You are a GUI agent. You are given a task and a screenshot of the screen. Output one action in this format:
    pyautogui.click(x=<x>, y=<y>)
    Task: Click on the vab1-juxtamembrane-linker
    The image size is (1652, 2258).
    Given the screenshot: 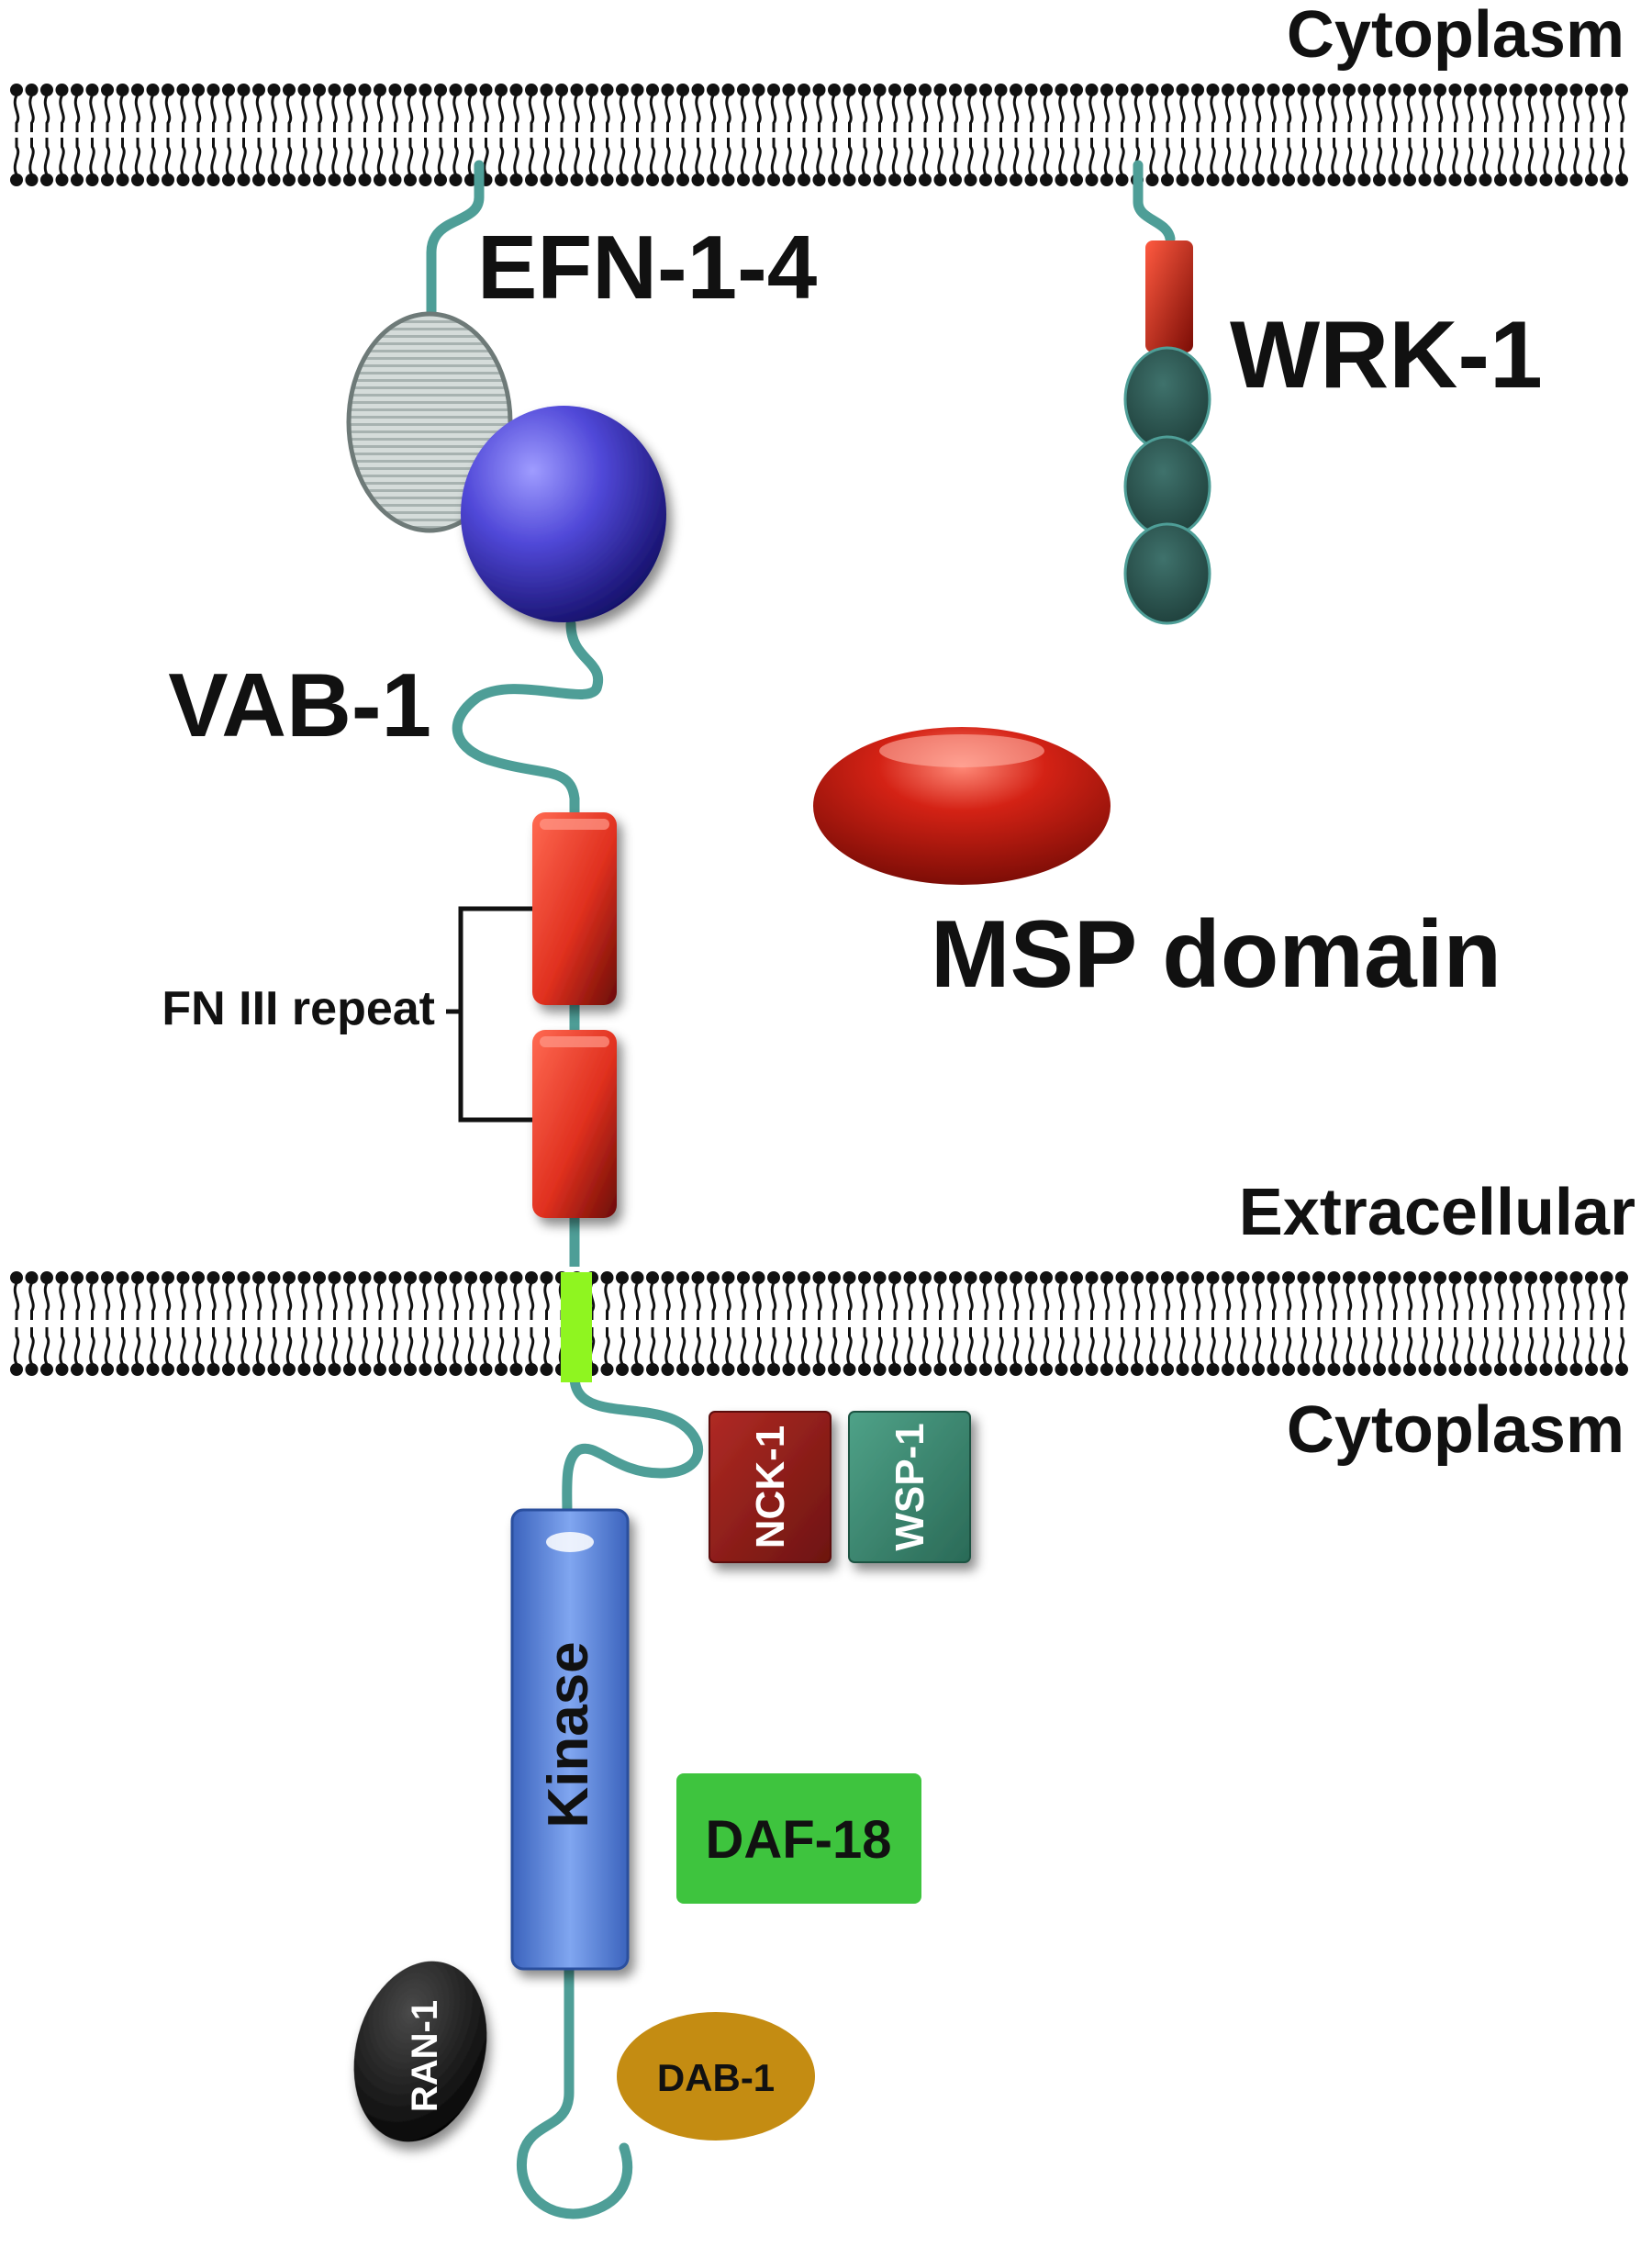 What is the action you would take?
    pyautogui.click(x=632, y=1446)
    